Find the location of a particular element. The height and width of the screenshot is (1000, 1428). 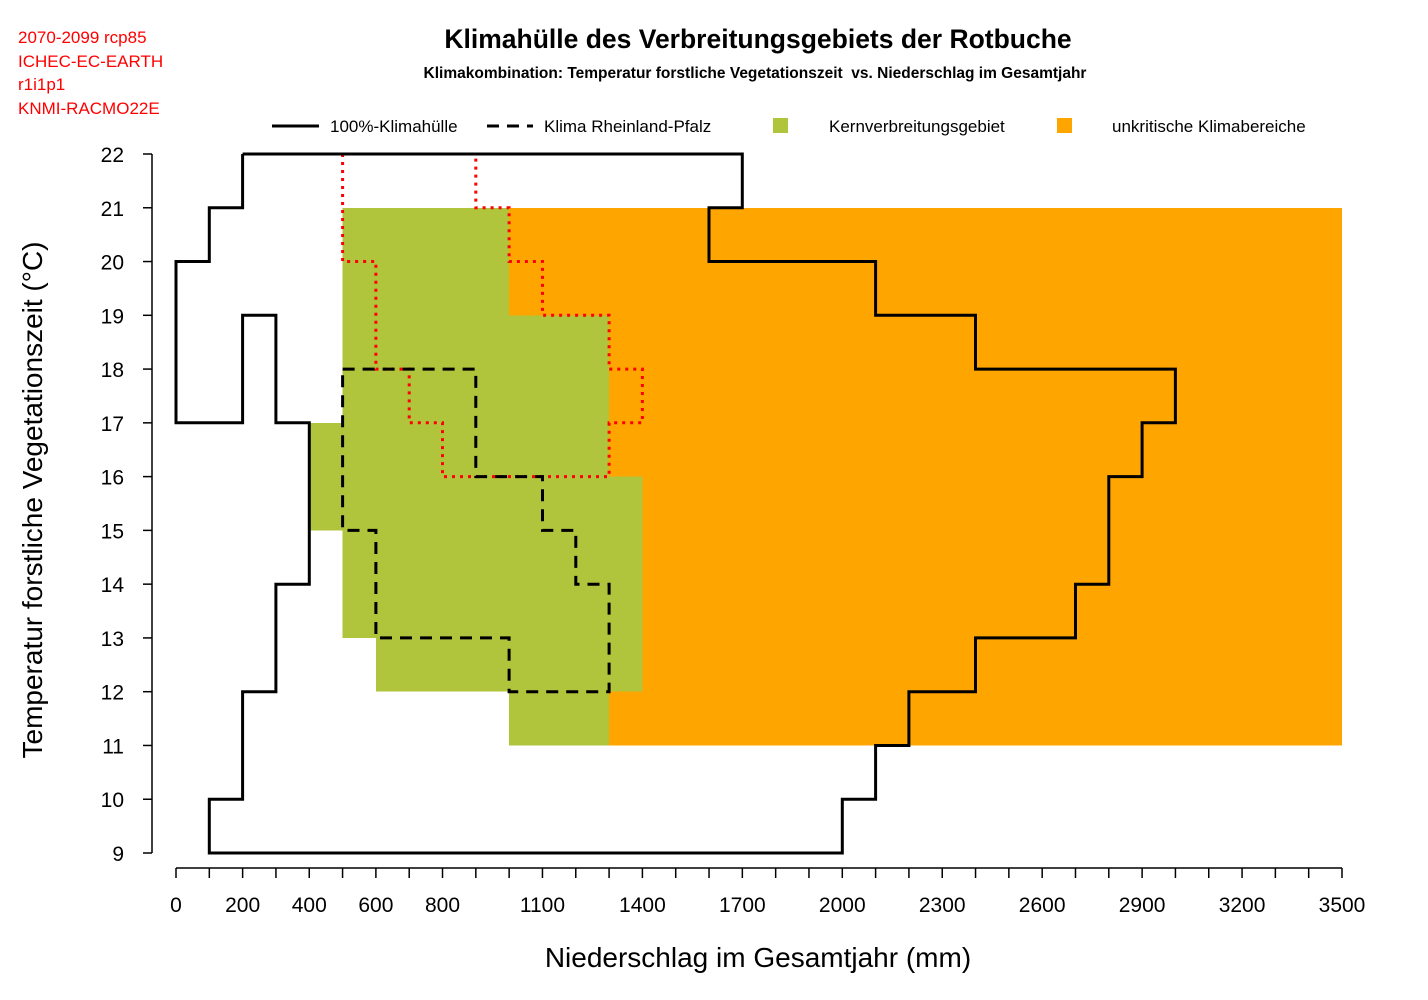

y-tick-label: 10 is located at coordinates (112, 800).